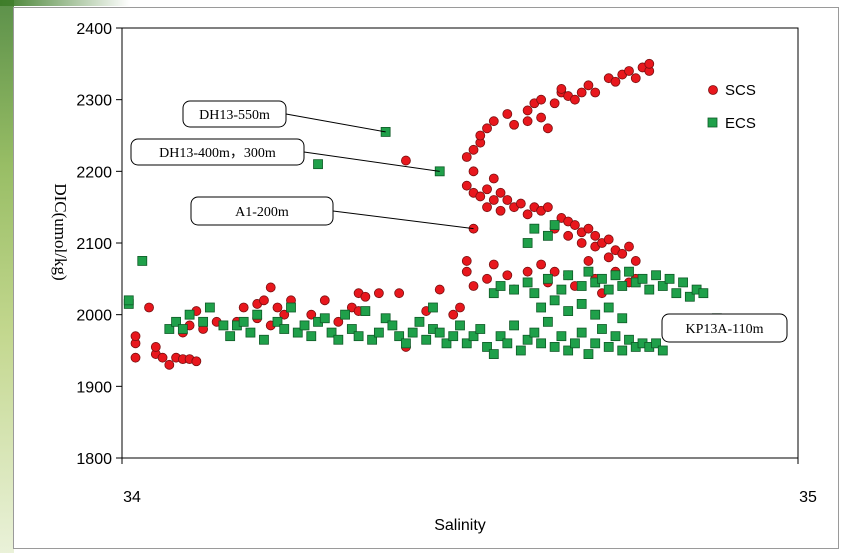 This screenshot has width=843, height=553. Describe the element at coordinates (740, 90) in the screenshot. I see `legend-label-scs: SCS` at that location.